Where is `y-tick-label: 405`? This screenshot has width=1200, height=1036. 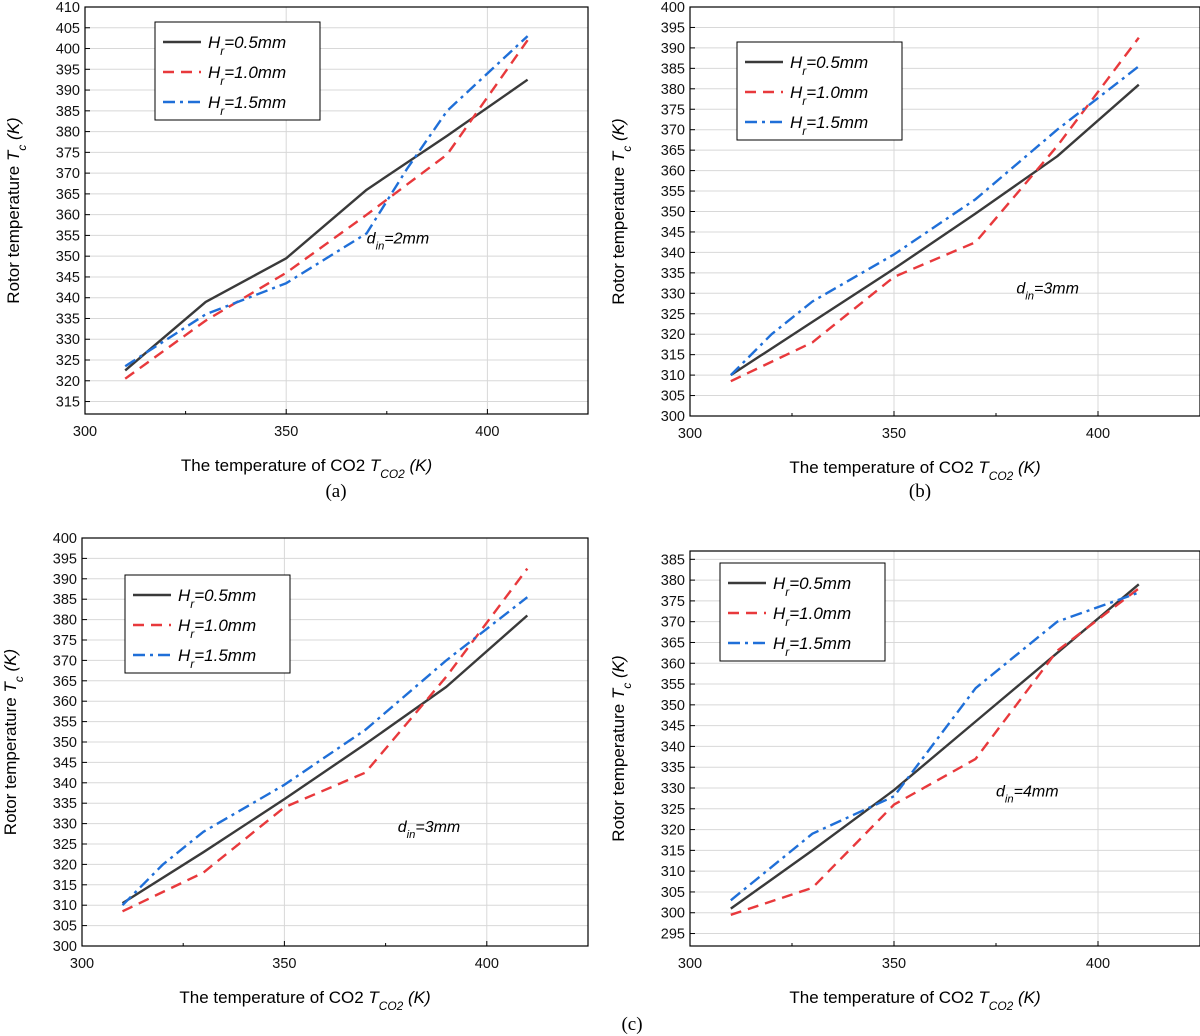
y-tick-label: 405 is located at coordinates (68, 29).